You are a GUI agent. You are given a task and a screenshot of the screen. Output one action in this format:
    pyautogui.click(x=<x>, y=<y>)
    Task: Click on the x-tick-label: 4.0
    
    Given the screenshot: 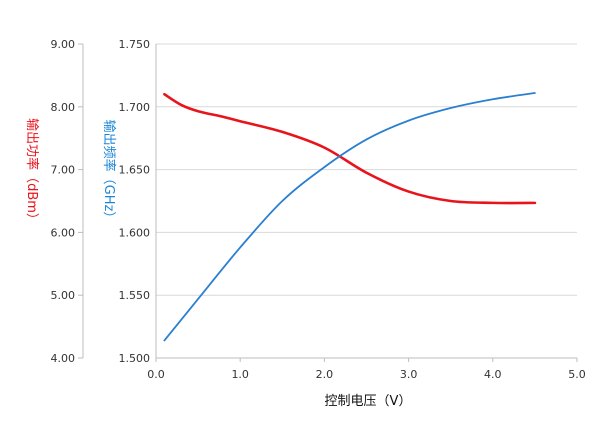 What is the action you would take?
    pyautogui.click(x=493, y=374)
    